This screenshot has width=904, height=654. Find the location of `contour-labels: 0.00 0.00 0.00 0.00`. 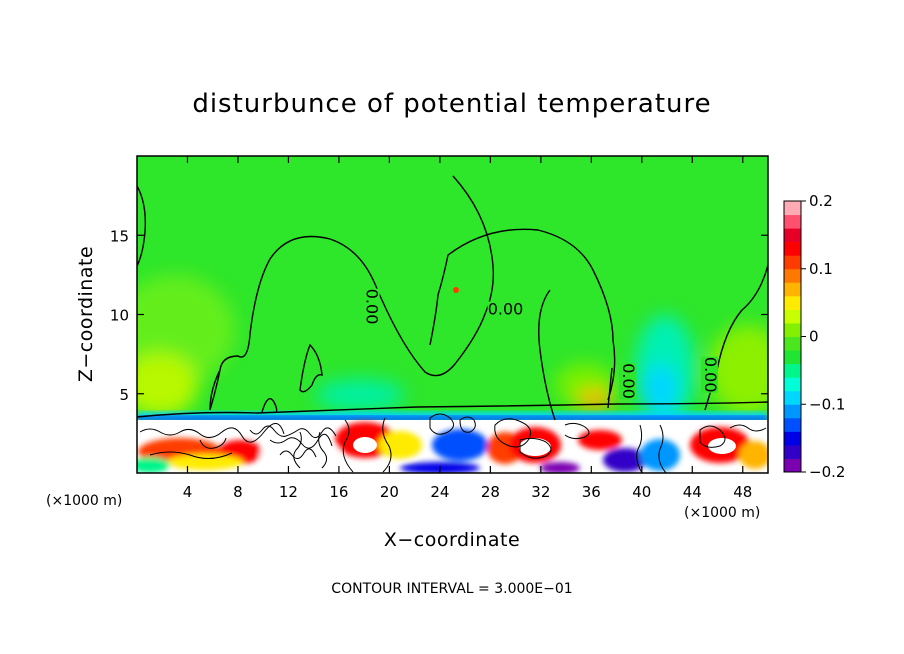

contour-labels: 0.00 0.00 0.00 0.00 is located at coordinates (541, 344).